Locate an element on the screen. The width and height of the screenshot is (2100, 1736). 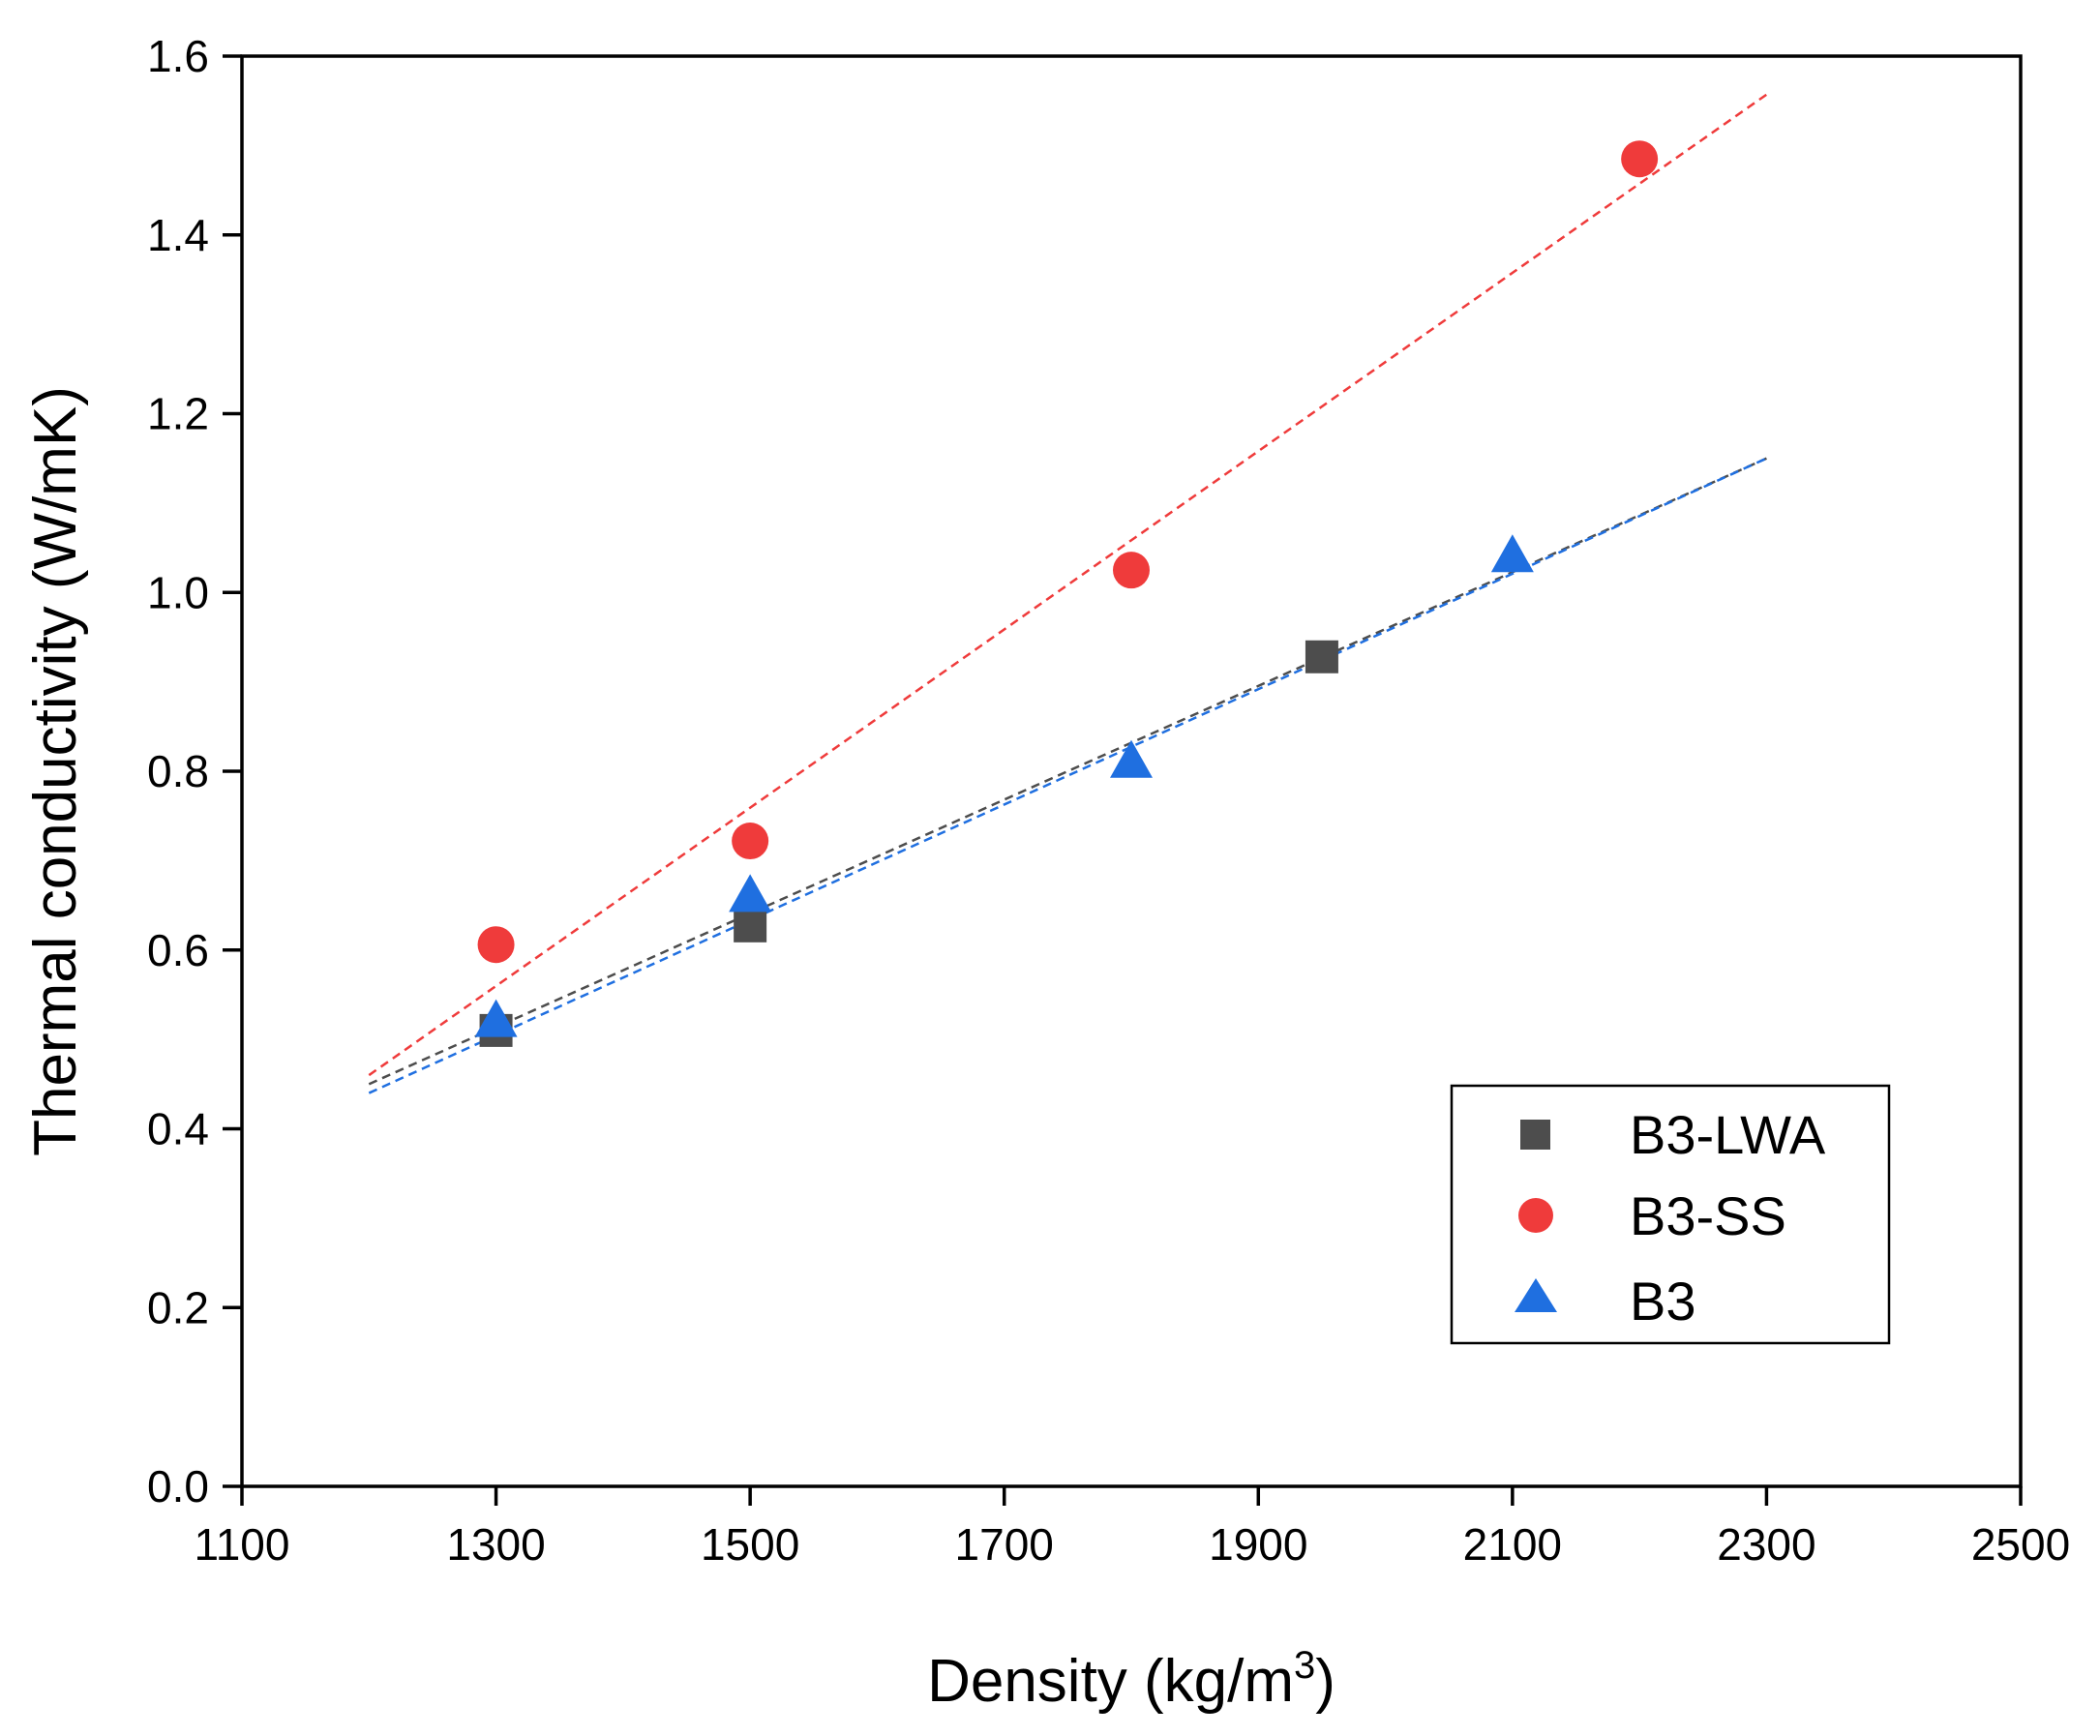
y-tick-label: 1.6 is located at coordinates (178, 56).